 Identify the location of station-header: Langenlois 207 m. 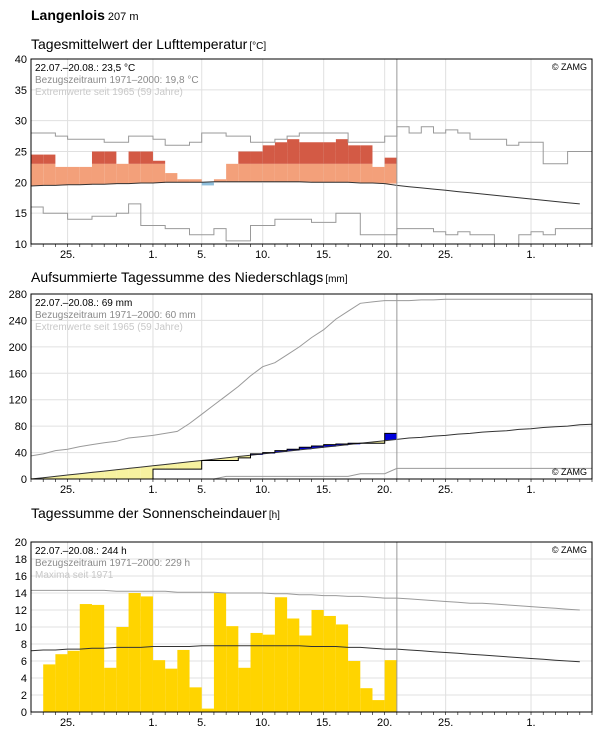
(84, 15).